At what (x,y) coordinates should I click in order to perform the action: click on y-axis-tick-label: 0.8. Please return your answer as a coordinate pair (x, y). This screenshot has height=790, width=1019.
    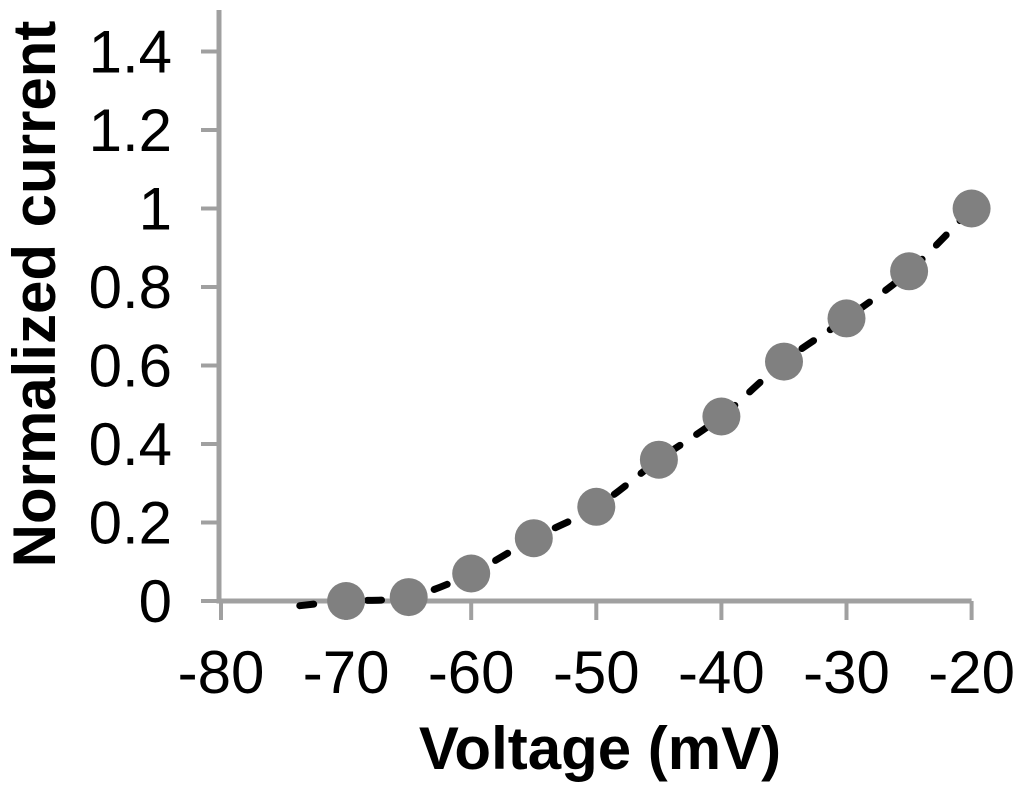
    Looking at the image, I should click on (130, 287).